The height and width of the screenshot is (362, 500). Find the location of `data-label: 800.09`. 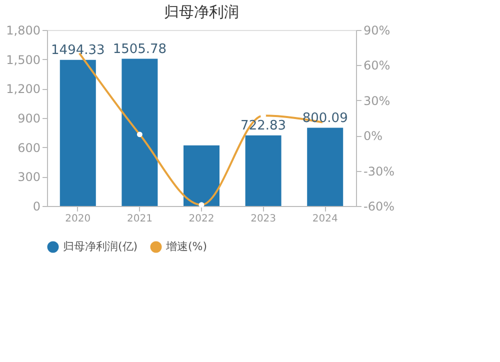

data-label: 800.09 is located at coordinates (325, 118).